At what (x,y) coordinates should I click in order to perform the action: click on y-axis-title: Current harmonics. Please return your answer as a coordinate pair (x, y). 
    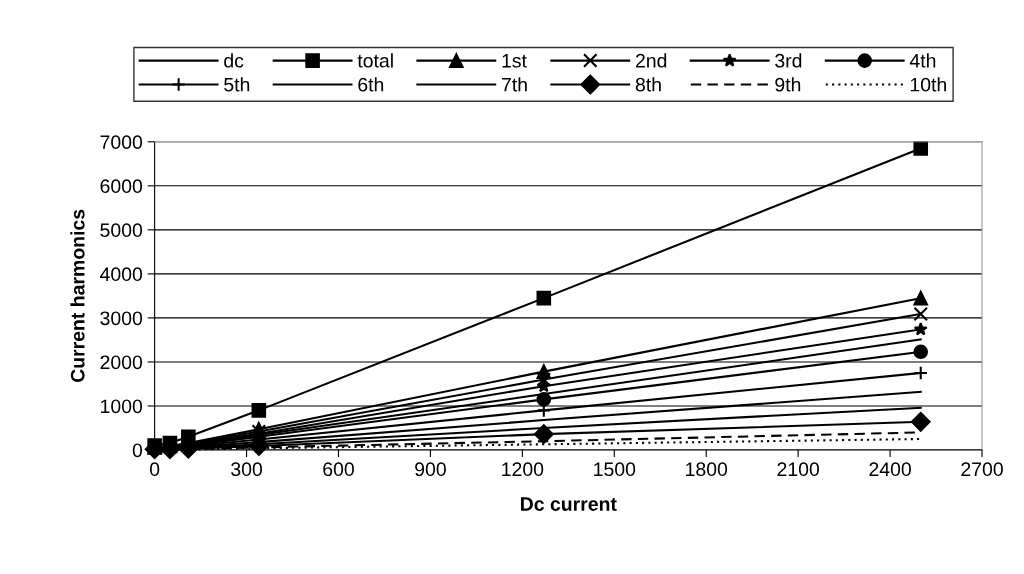
    Looking at the image, I should click on (77, 296).